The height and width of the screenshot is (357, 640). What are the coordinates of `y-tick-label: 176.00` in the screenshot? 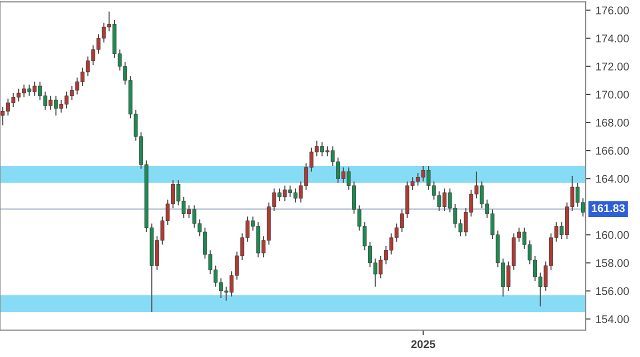 It's located at (612, 10).